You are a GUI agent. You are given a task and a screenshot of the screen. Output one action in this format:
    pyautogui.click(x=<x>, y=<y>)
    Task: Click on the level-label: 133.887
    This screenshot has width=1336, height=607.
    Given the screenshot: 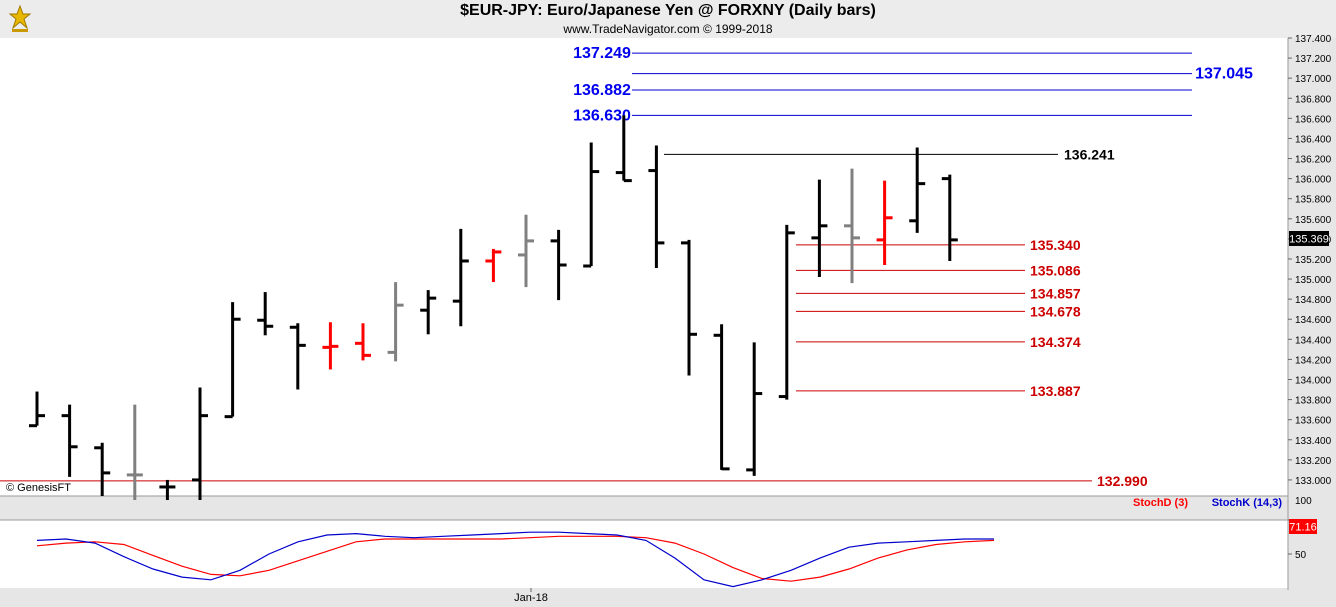 What is the action you would take?
    pyautogui.click(x=1055, y=391)
    